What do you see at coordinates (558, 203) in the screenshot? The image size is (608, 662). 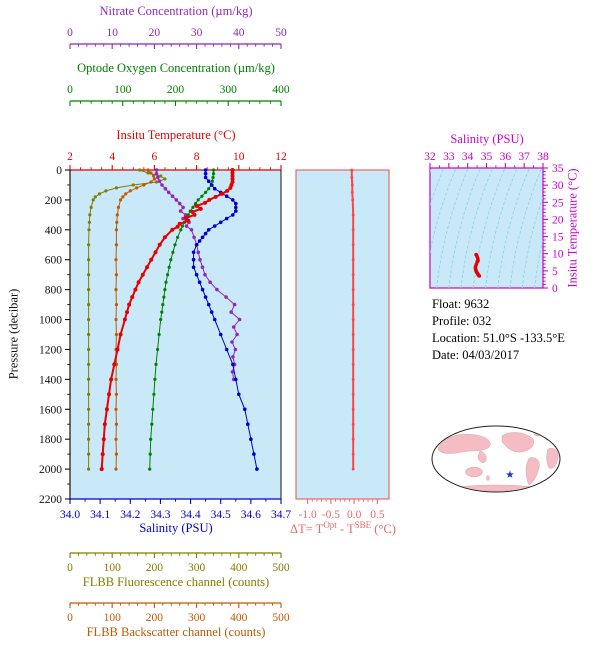 I see `svg-text: 25` at bounding box center [558, 203].